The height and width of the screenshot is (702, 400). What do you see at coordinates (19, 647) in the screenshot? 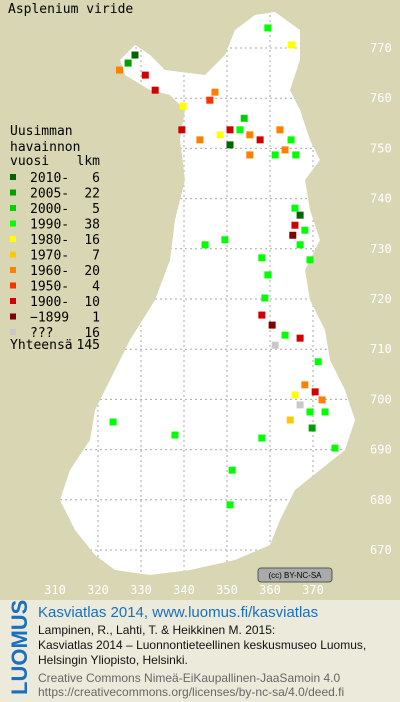
I see `luomus-logo: LUOMUS` at bounding box center [19, 647].